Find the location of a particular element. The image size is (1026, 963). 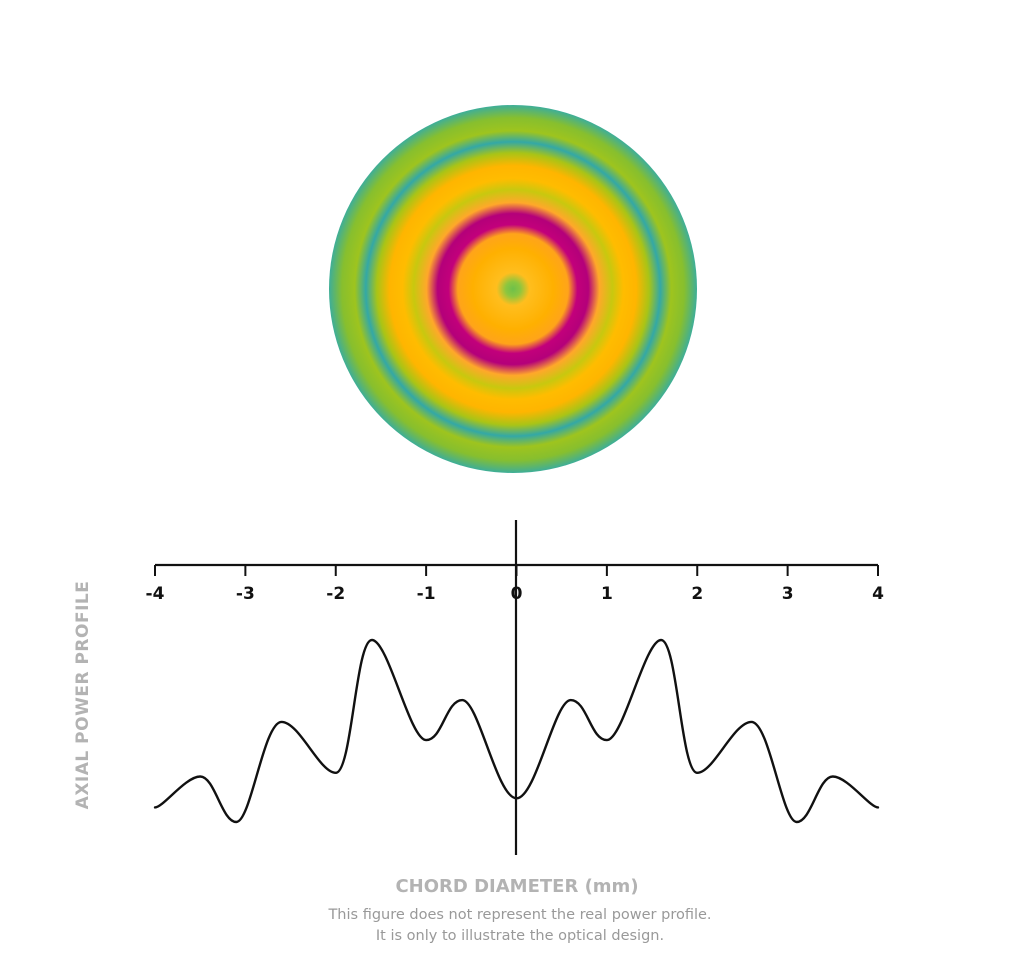

x-axis-tick-labels: -4 -3 -2 -1 0 1 2 3 4 is located at coordinates (515, 594).